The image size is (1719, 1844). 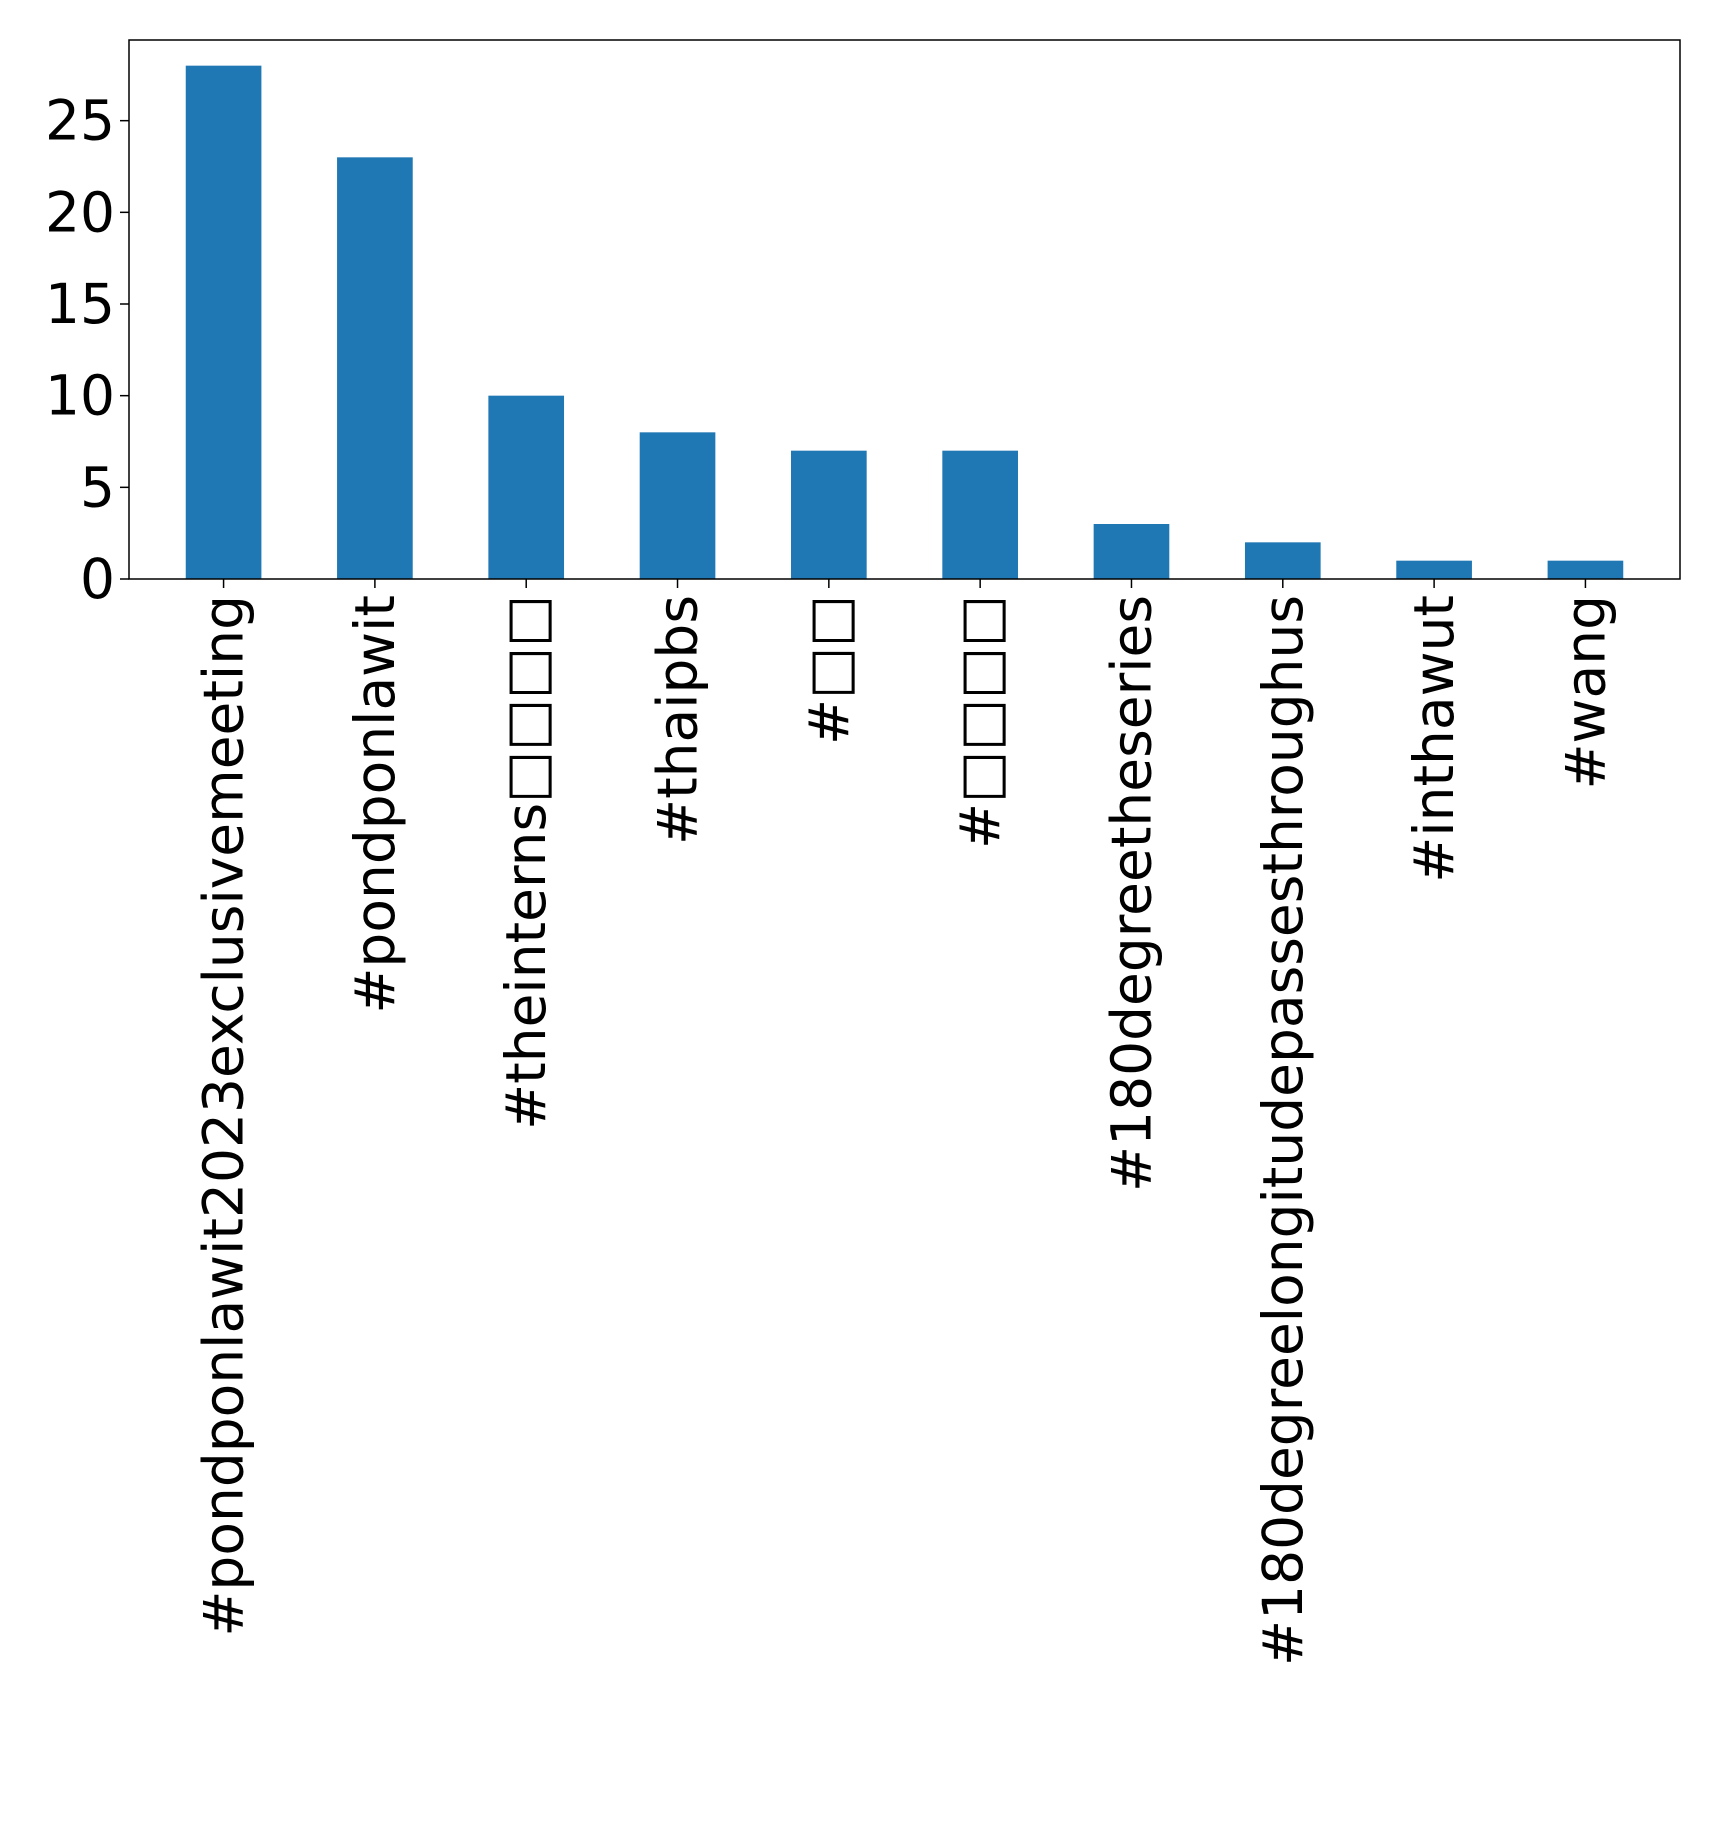 I want to click on x-tick-label-8: #inthawut, so click(x=1434, y=739).